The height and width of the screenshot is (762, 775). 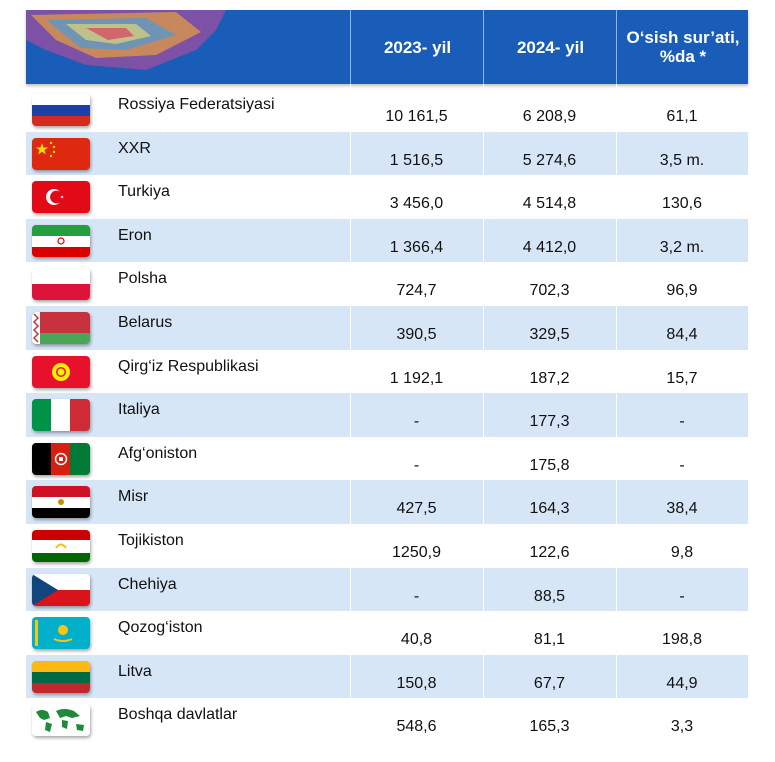 I want to click on country-name: Qirg‘iz Respublikasi, so click(x=188, y=366).